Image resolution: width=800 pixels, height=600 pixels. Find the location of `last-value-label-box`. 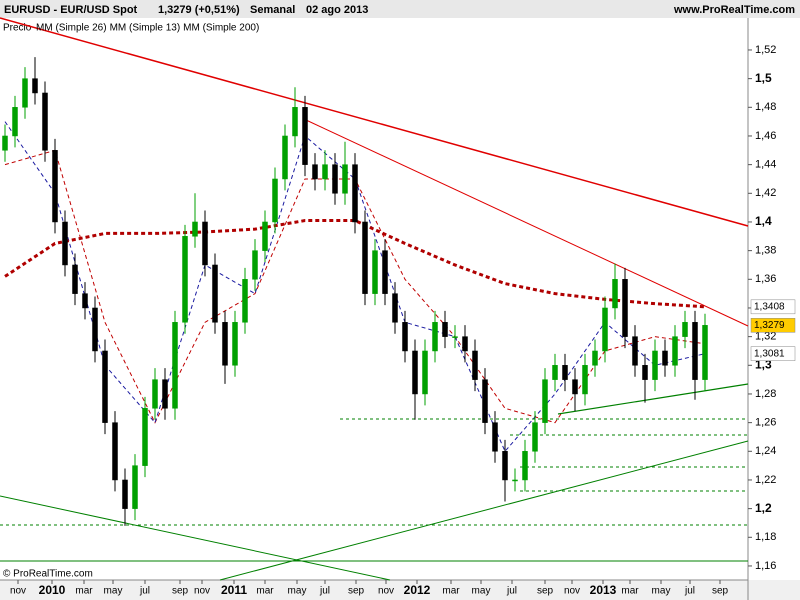

last-value-label-box is located at coordinates (773, 325).